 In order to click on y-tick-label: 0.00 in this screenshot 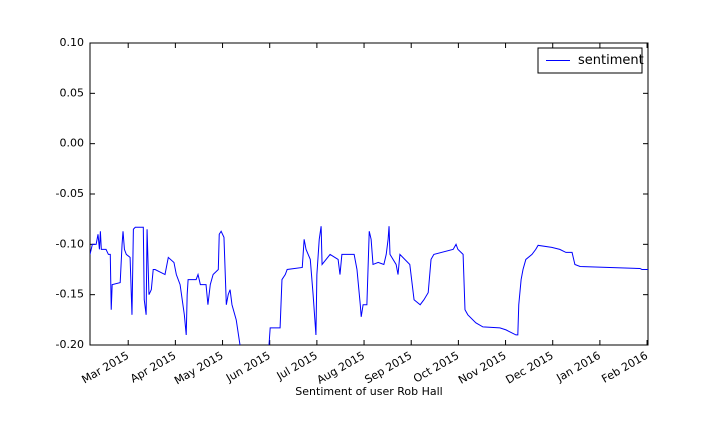, I will do `click(72, 143)`.